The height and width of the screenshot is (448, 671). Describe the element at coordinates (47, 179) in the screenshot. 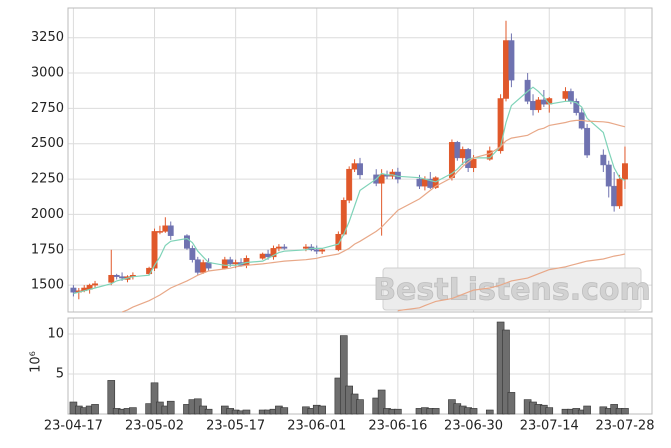

I see `y-tick-label: 2250` at that location.